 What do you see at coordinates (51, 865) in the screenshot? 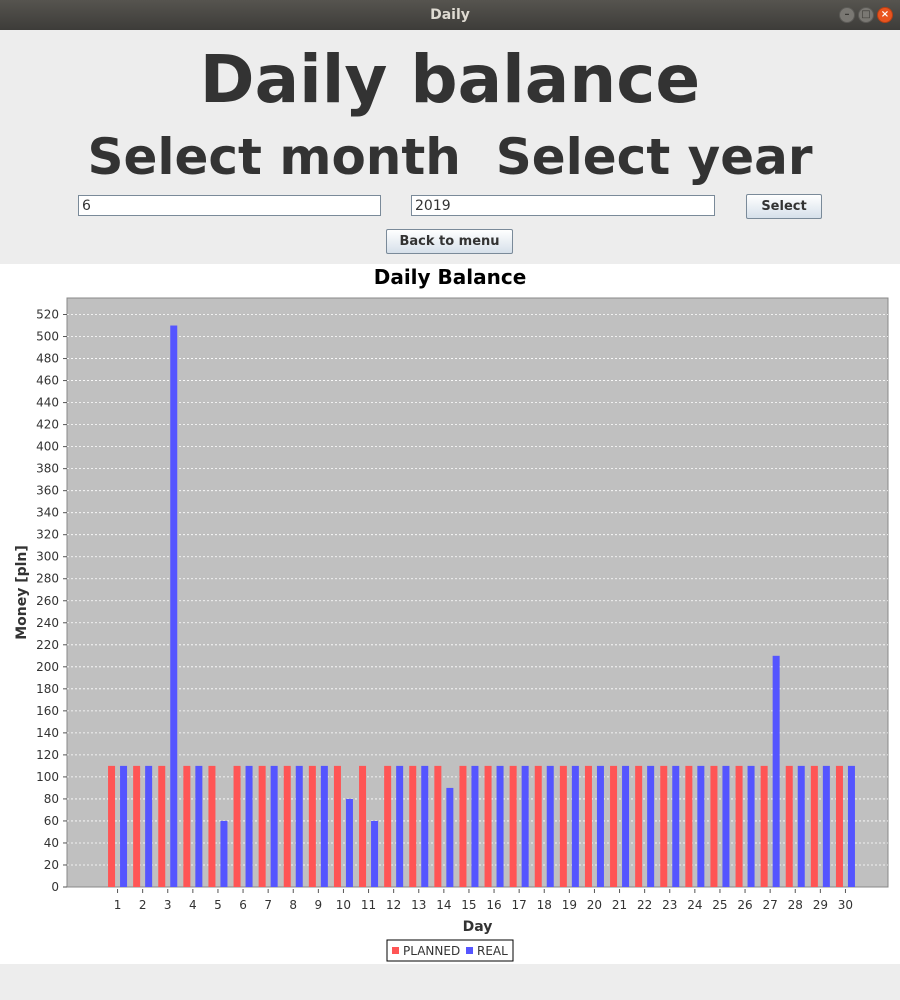
I see `y-tick-label: 20` at bounding box center [51, 865].